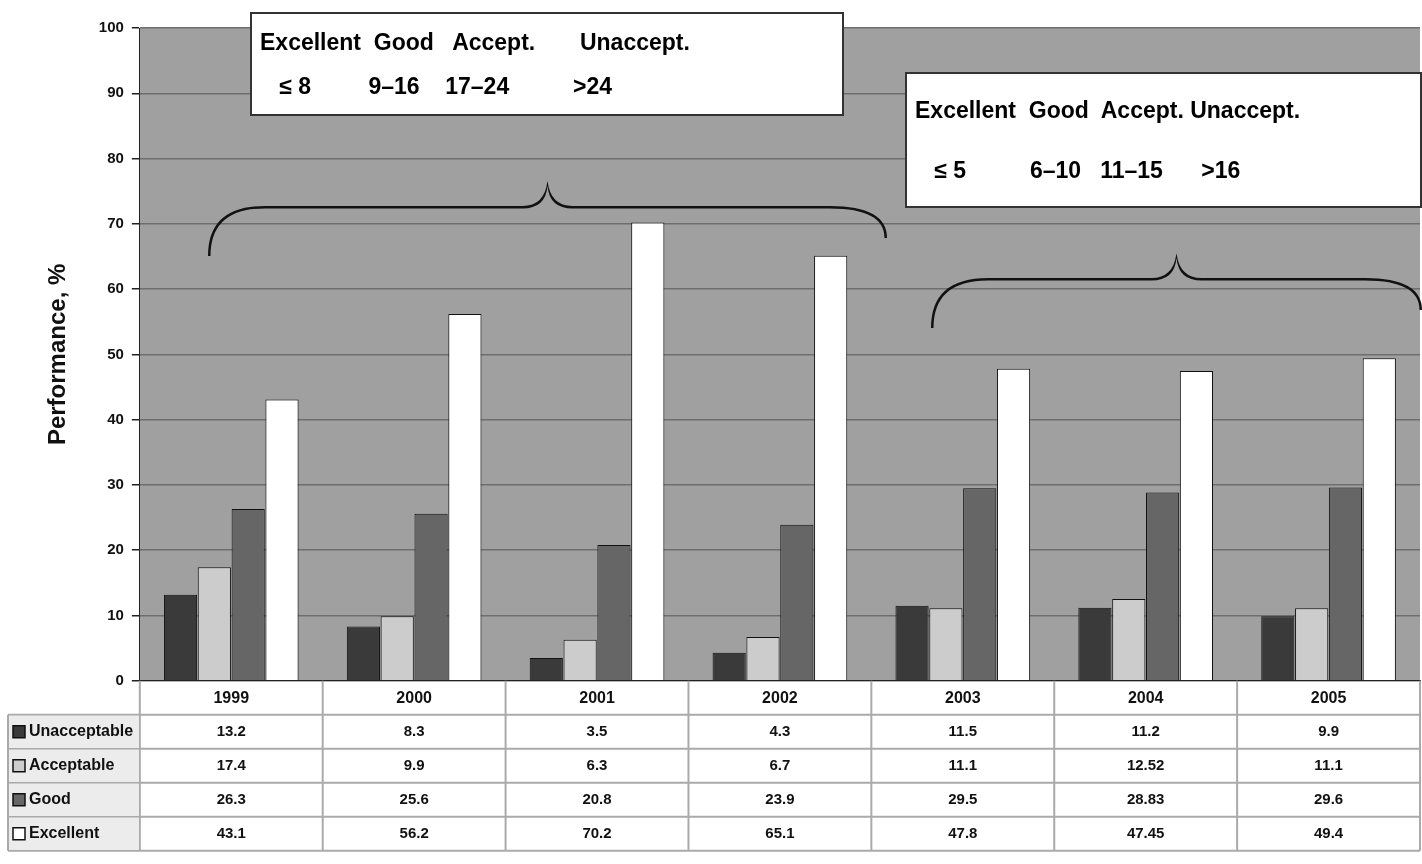  I want to click on data-label: 6.3, so click(597, 764).